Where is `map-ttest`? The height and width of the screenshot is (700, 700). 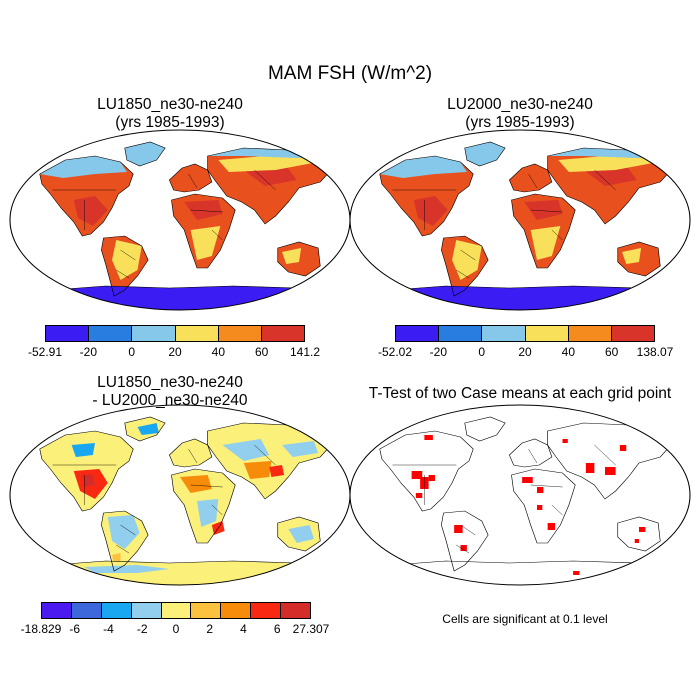
map-ttest is located at coordinates (520, 495).